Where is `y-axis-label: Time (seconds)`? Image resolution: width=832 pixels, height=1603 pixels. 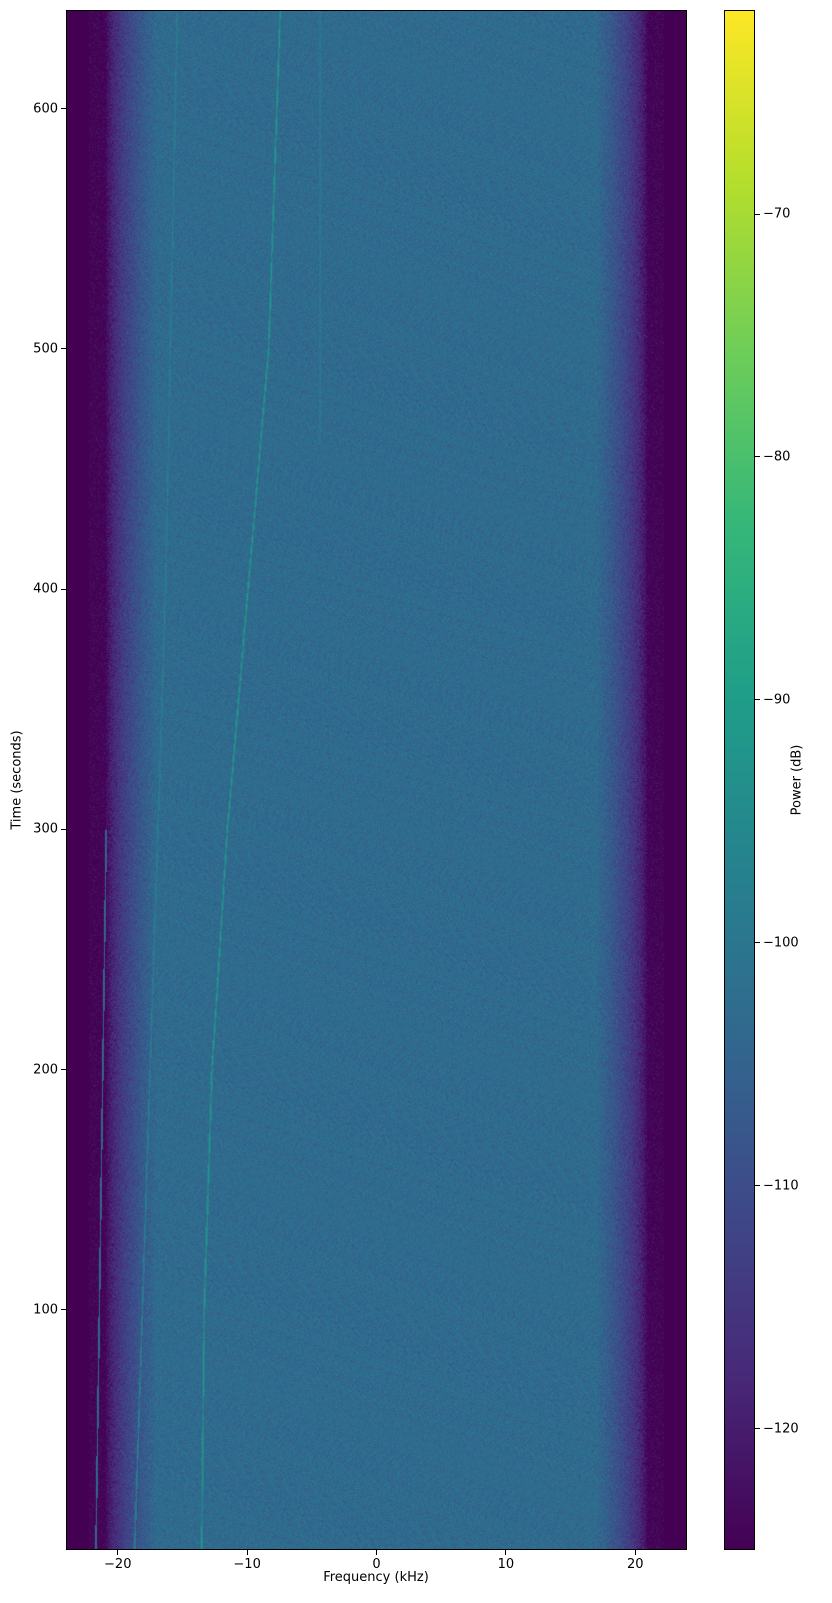
y-axis-label: Time (seconds) is located at coordinates (17, 780).